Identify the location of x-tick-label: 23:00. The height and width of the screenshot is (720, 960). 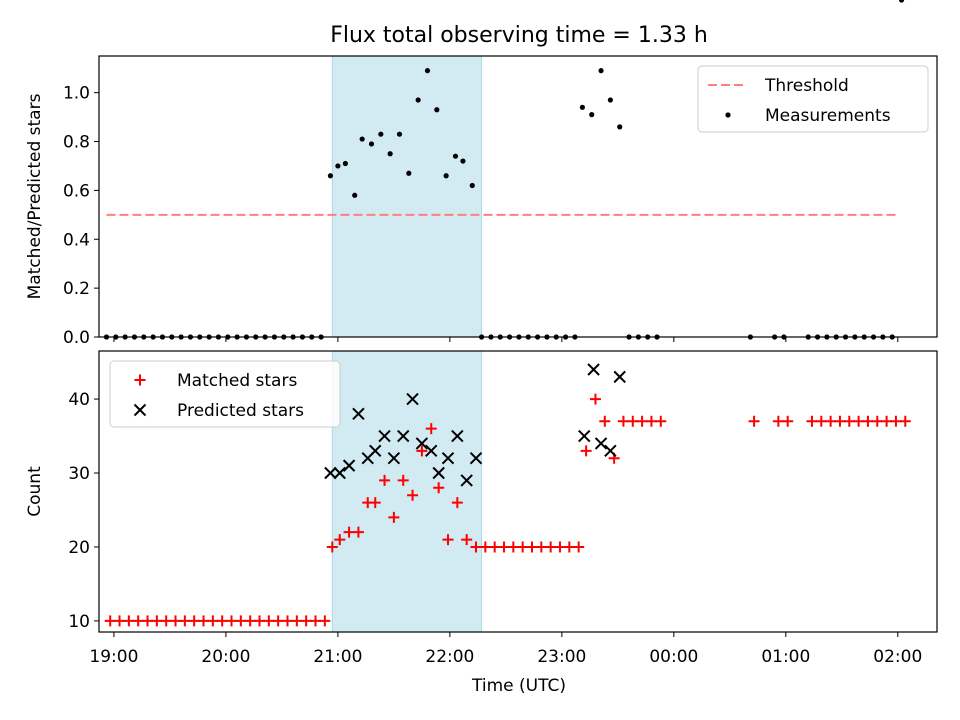
(561, 657).